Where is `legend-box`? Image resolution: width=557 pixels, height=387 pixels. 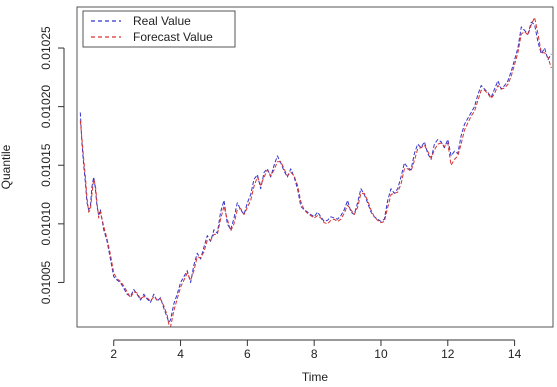 legend-box is located at coordinates (159, 29).